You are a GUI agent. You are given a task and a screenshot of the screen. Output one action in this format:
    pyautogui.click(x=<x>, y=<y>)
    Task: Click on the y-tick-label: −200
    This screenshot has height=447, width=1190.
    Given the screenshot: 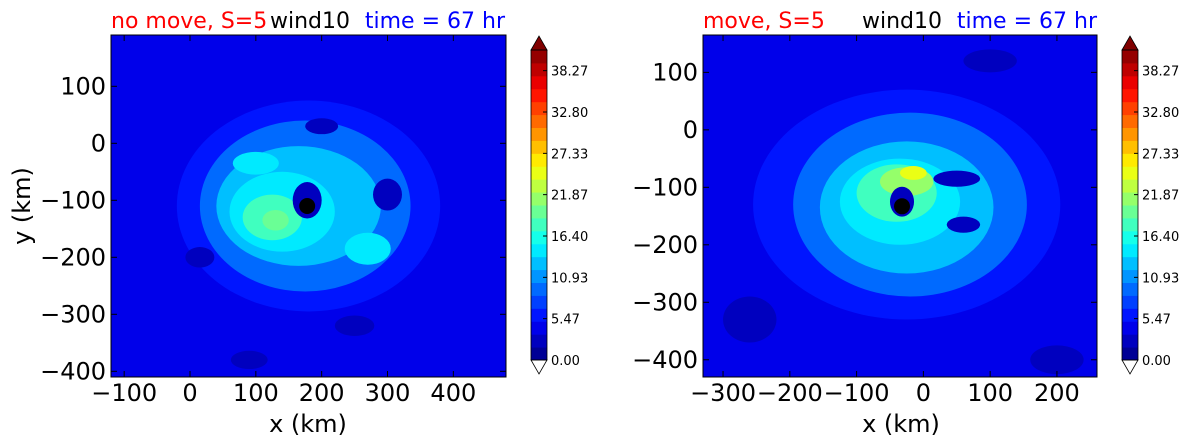 What is the action you would take?
    pyautogui.click(x=73, y=257)
    